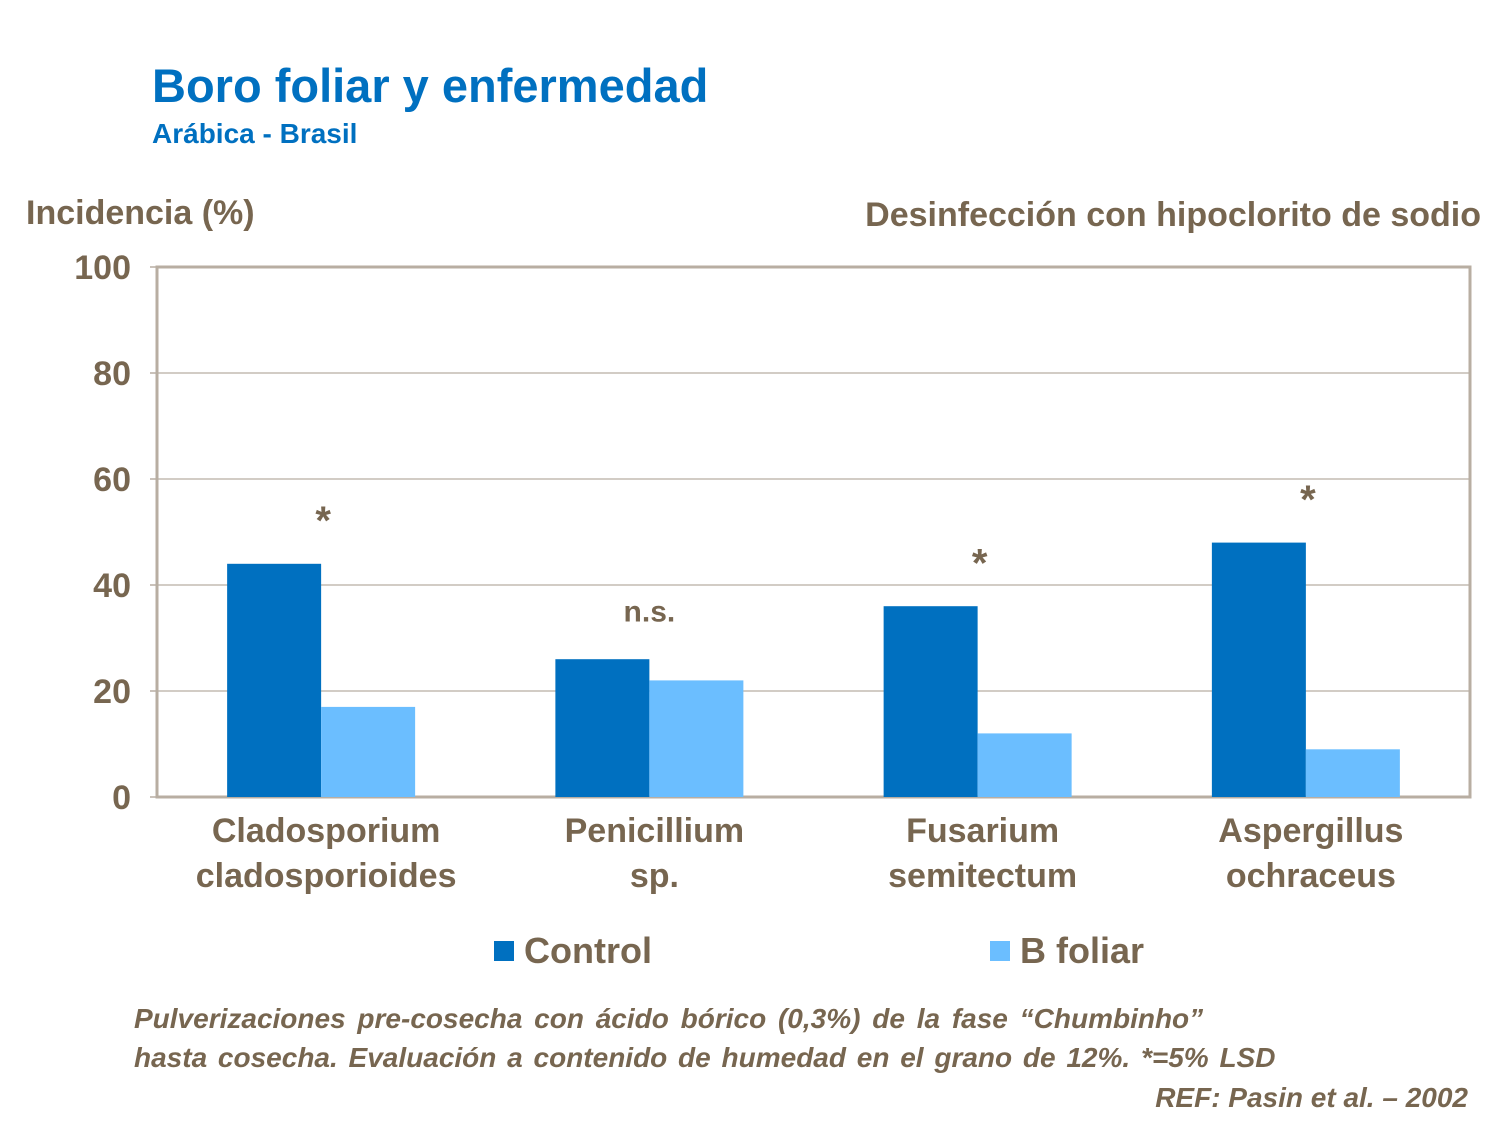 The height and width of the screenshot is (1126, 1501). Describe the element at coordinates (1082, 950) in the screenshot. I see `legend-label-b-foliar: B foliar` at that location.